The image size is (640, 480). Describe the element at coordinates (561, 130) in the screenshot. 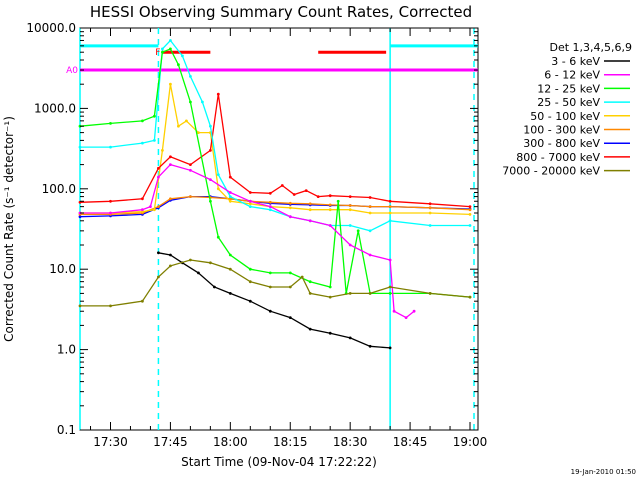

I see `legend-label: 100 - 300 keV` at that location.